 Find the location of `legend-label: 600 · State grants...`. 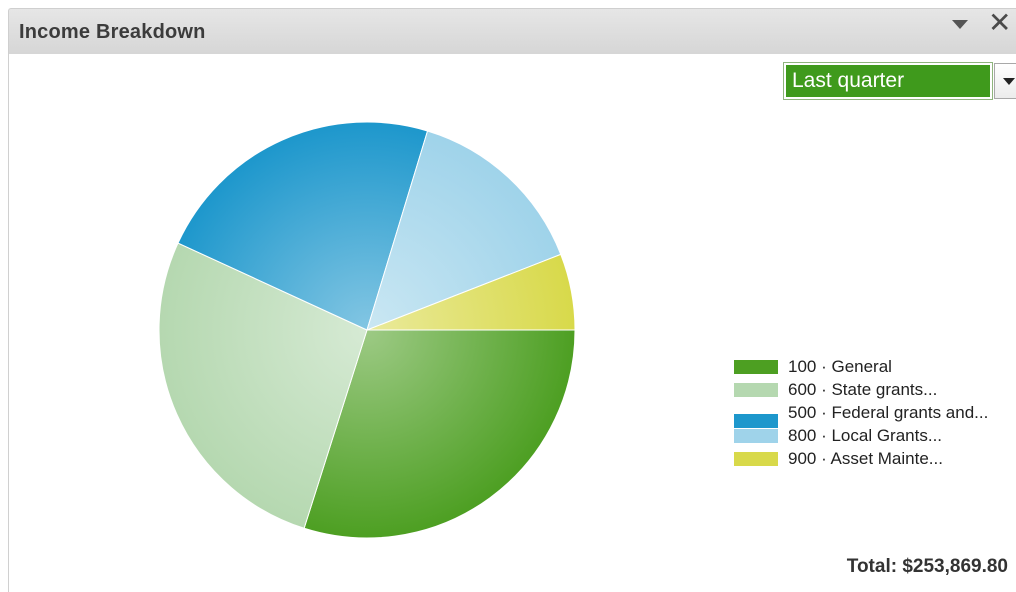

legend-label: 600 · State grants... is located at coordinates (863, 389).